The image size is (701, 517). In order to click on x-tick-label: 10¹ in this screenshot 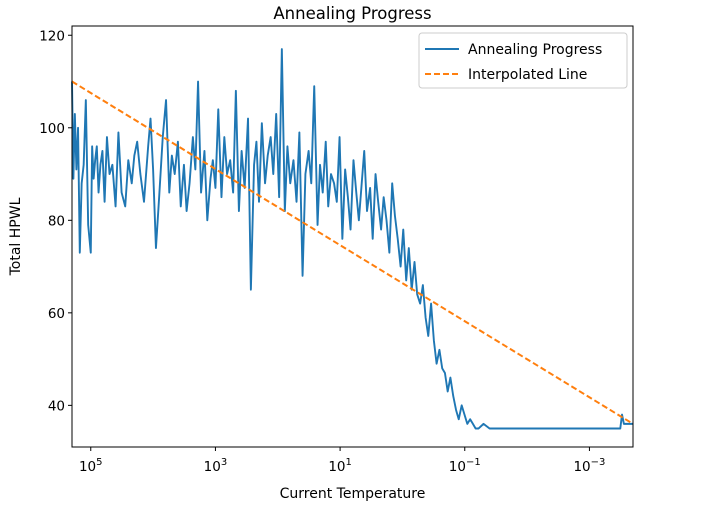, I will do `click(340, 466)`.